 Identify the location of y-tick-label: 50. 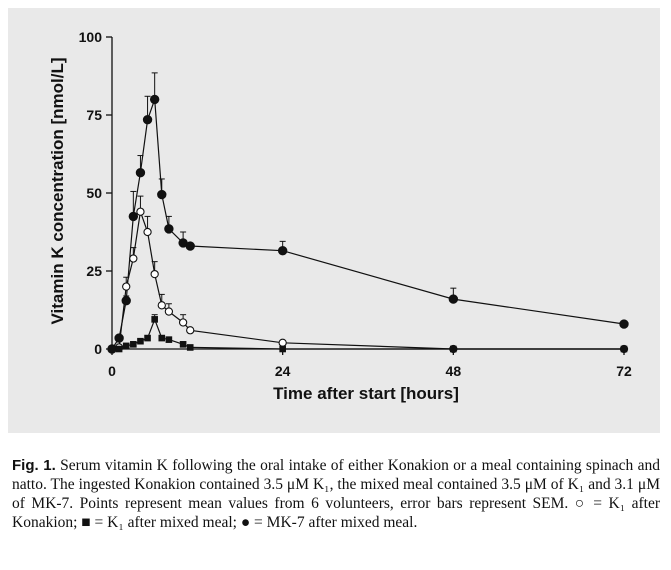
(94, 193).